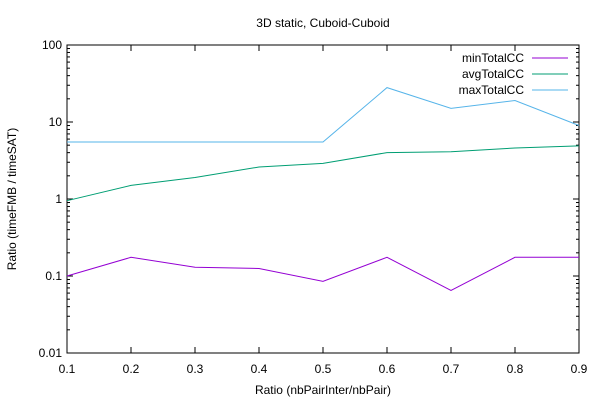  Describe the element at coordinates (323, 390) in the screenshot. I see `x-axis-label: Ratio (nbPairInter/nbPair)` at that location.